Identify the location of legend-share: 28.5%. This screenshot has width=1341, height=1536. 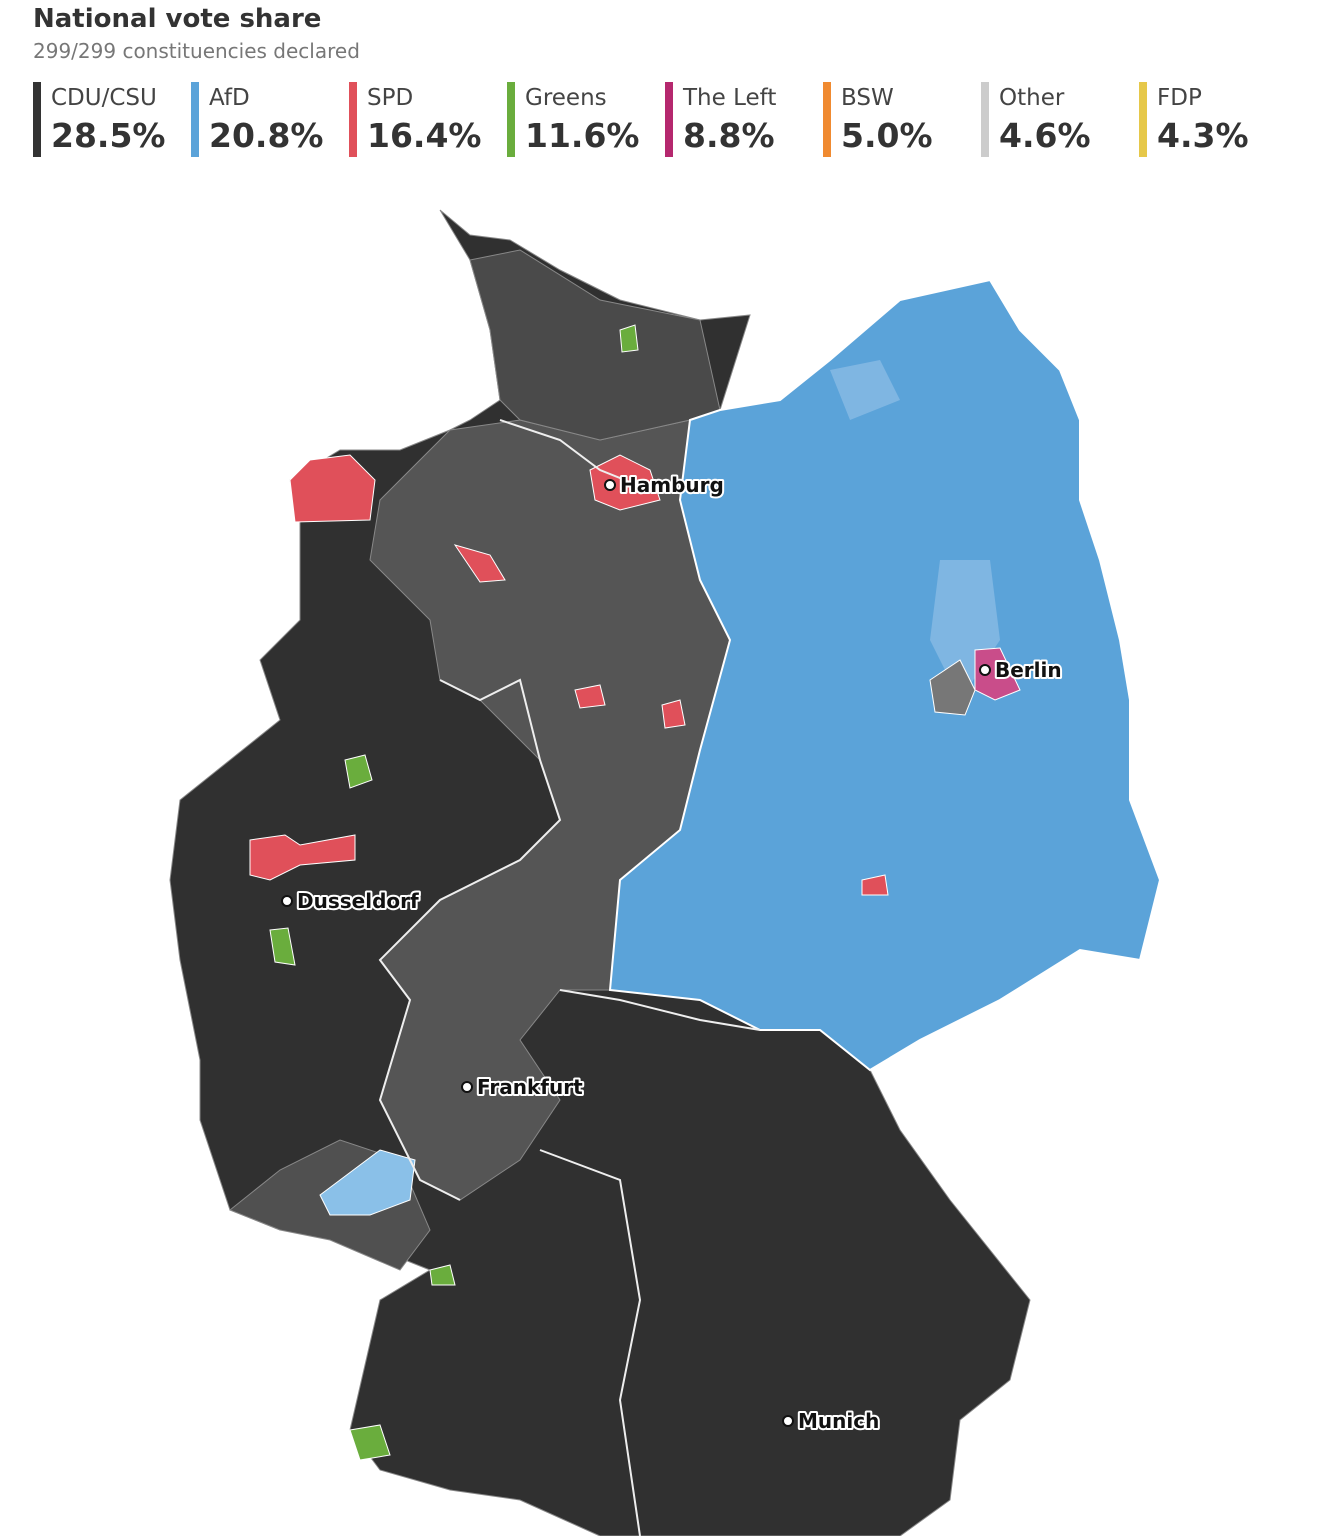
(108, 135).